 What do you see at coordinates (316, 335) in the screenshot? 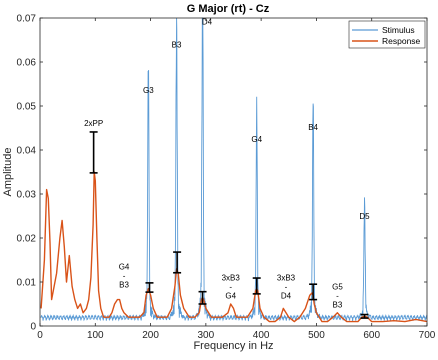
I see `x-tick-label: 500` at bounding box center [316, 335].